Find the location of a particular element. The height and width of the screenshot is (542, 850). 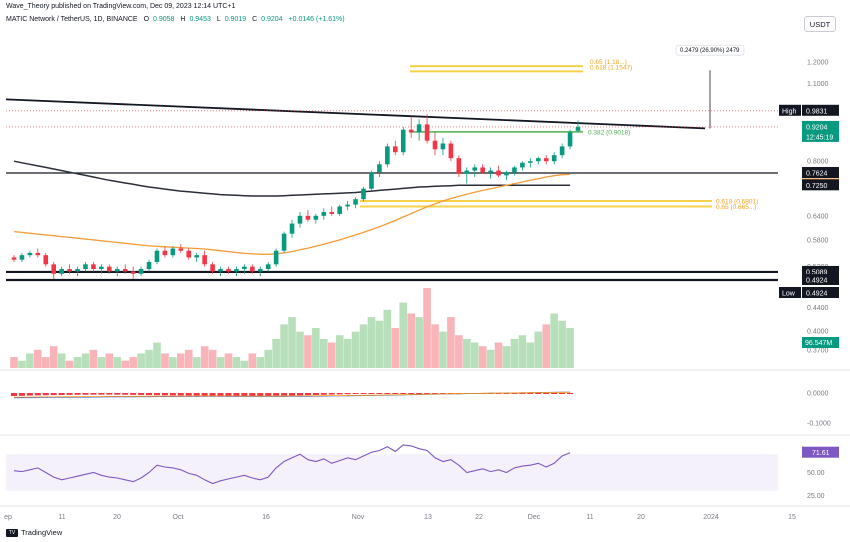

price-tag-label: Low is located at coordinates (789, 294).